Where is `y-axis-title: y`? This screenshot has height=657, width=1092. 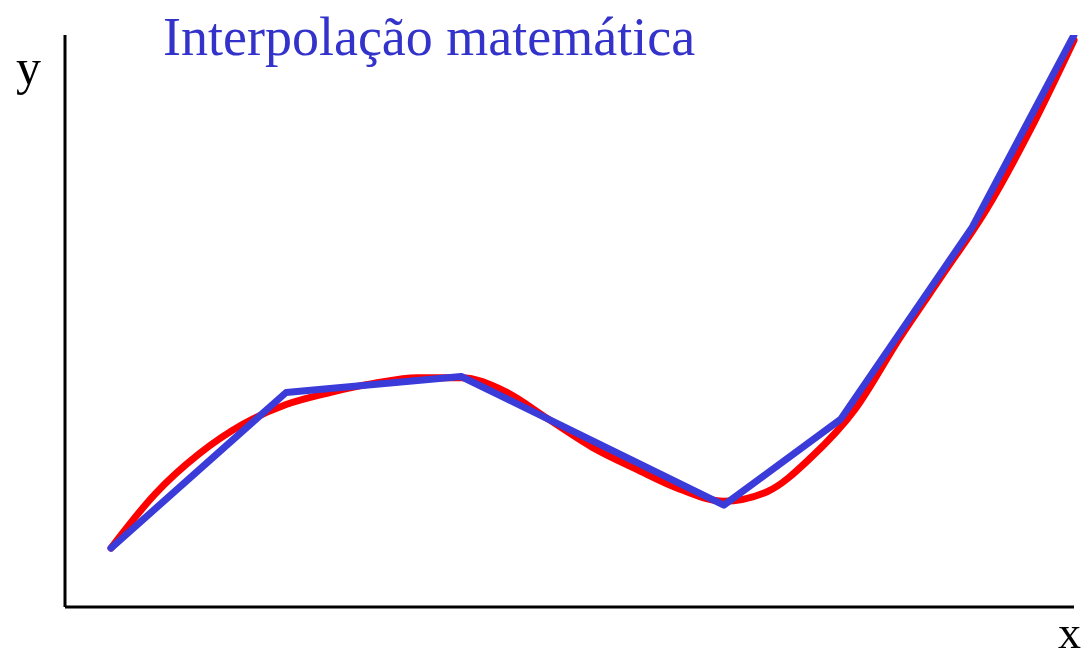
y-axis-title: y is located at coordinates (28, 67).